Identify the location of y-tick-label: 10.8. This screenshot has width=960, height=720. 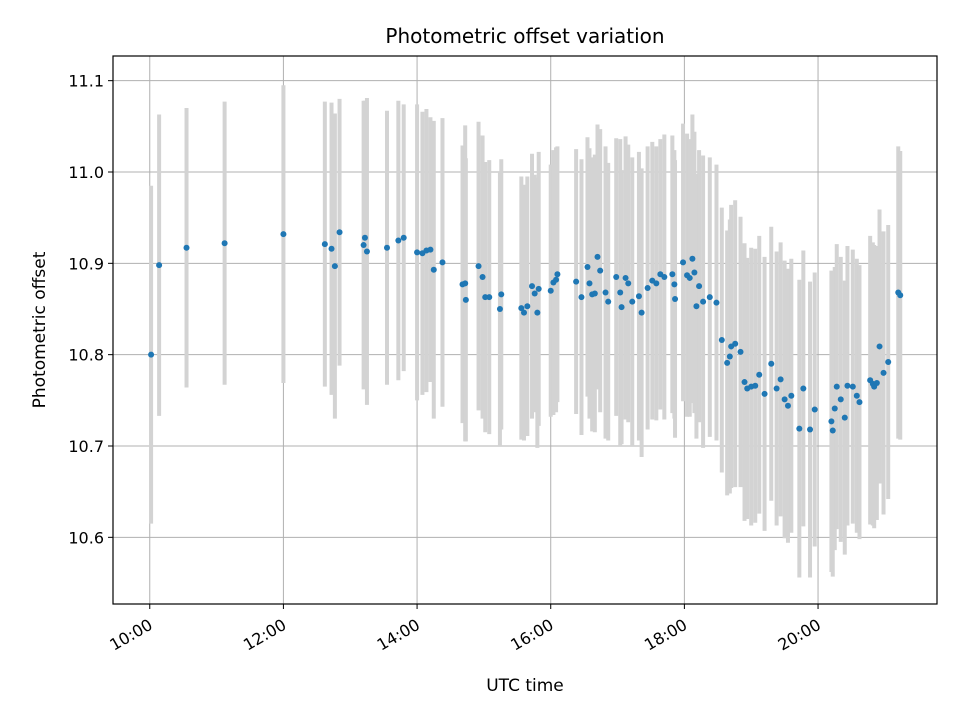
(86, 355).